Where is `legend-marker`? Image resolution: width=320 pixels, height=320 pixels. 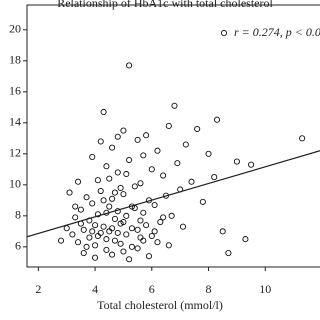 legend-marker is located at coordinates (224, 33).